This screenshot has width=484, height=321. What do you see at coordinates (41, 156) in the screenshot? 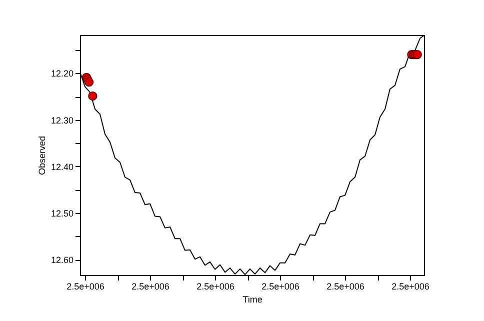
I see `y-axis-title: Observed` at bounding box center [41, 156].